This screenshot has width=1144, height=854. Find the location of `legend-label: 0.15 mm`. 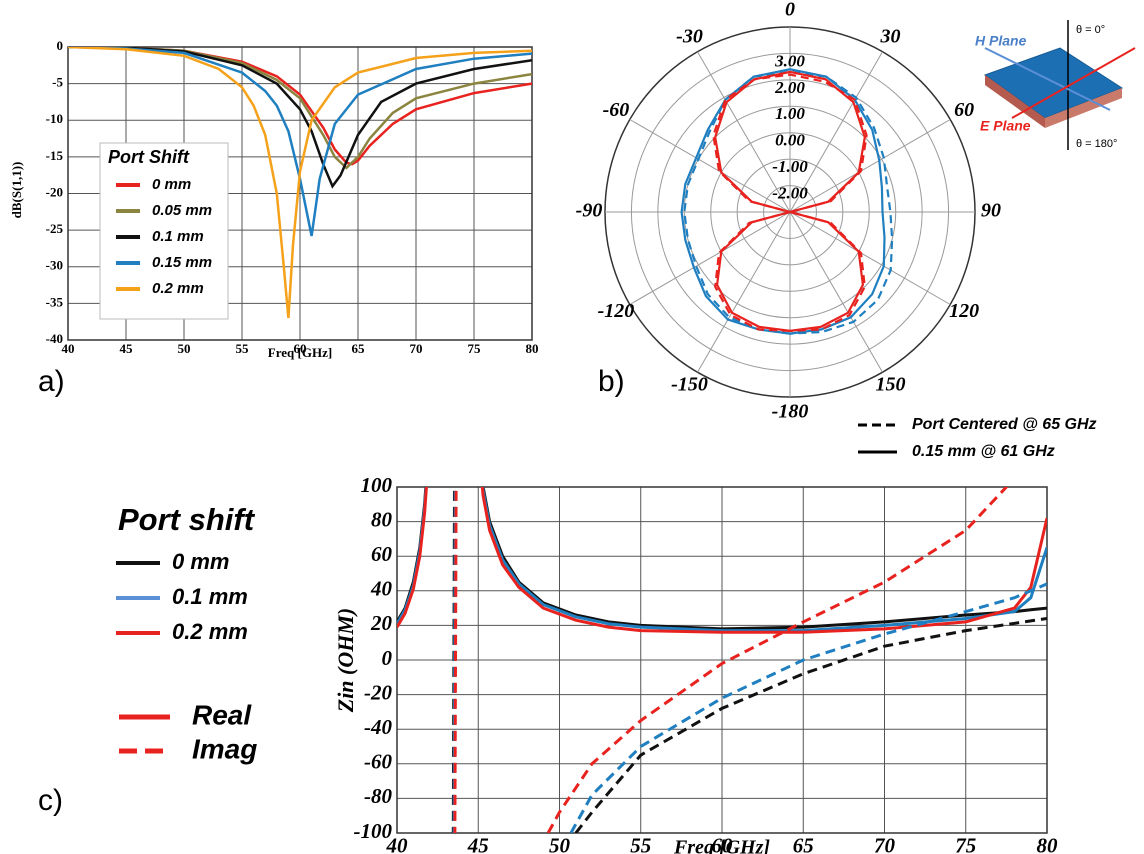

legend-label: 0.15 mm is located at coordinates (182, 262).